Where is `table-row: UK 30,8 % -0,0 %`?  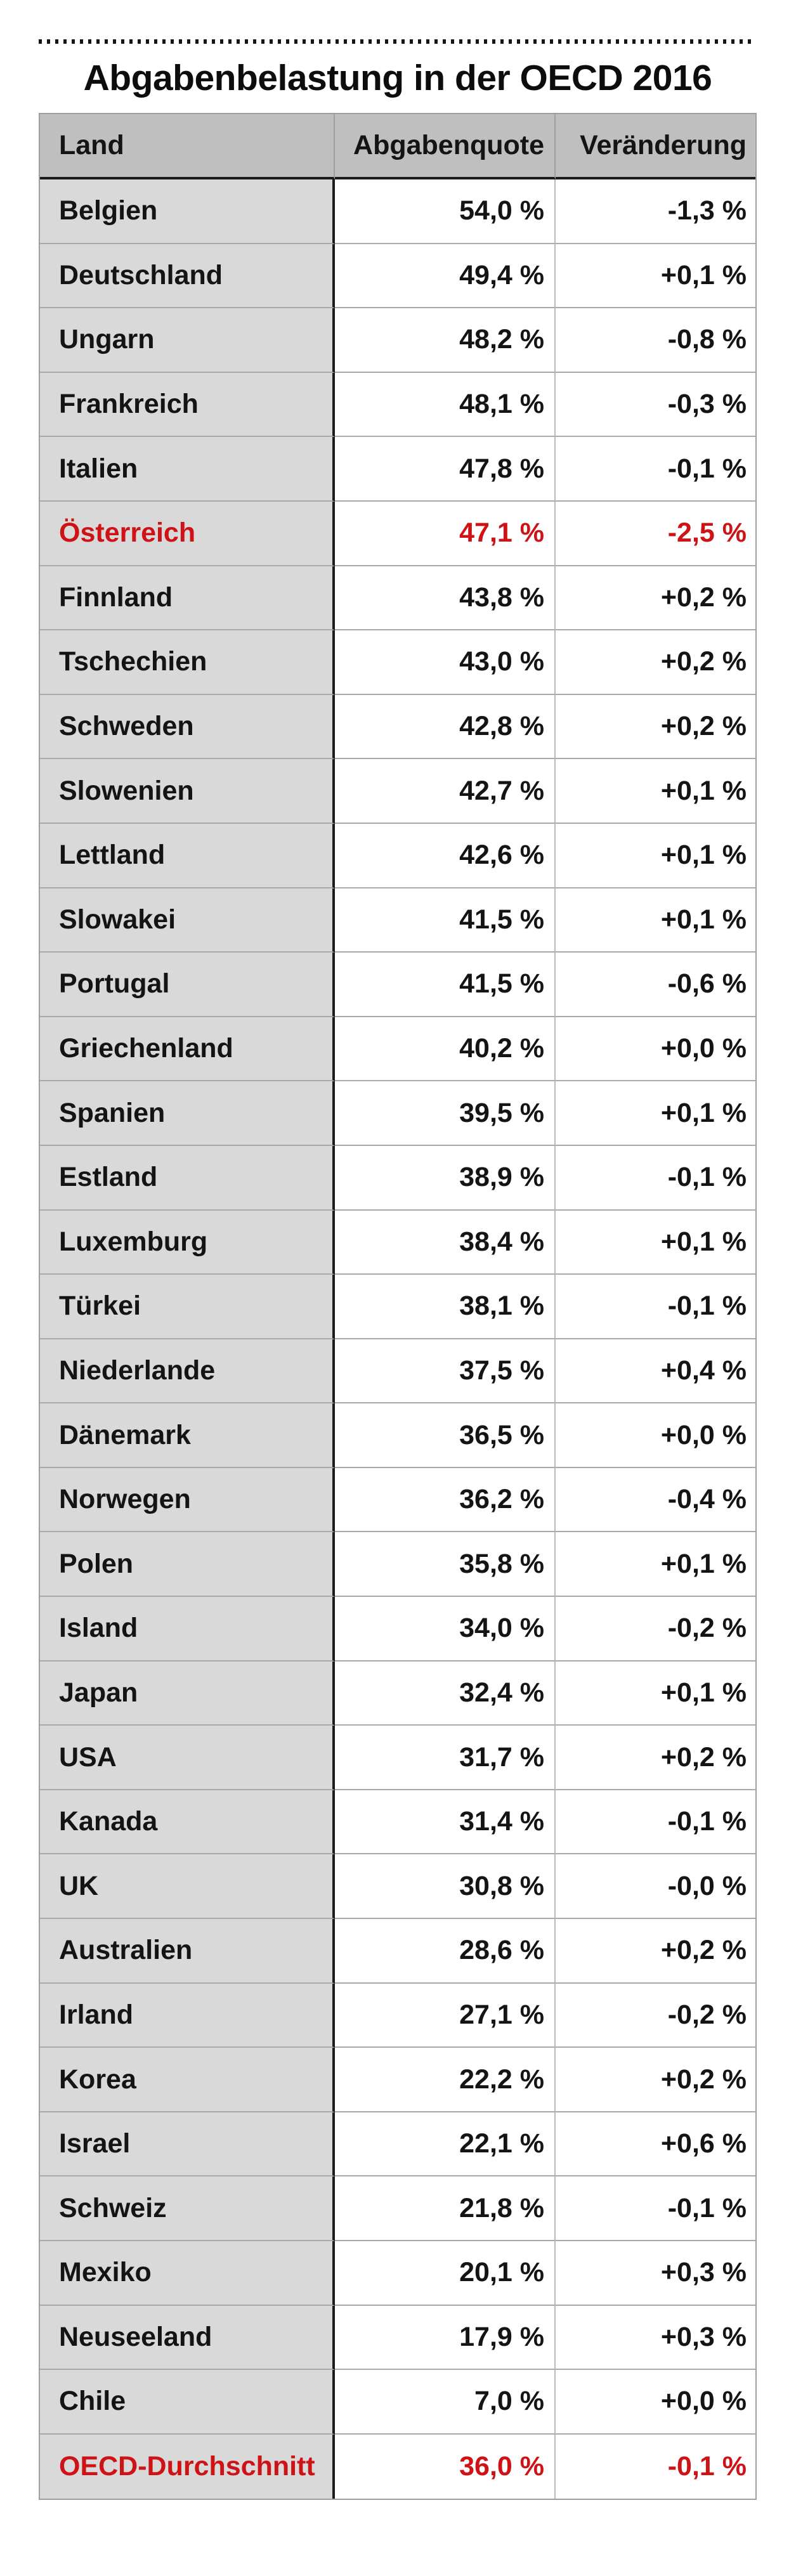 table-row: UK 30,8 % -0,0 % is located at coordinates (397, 1887).